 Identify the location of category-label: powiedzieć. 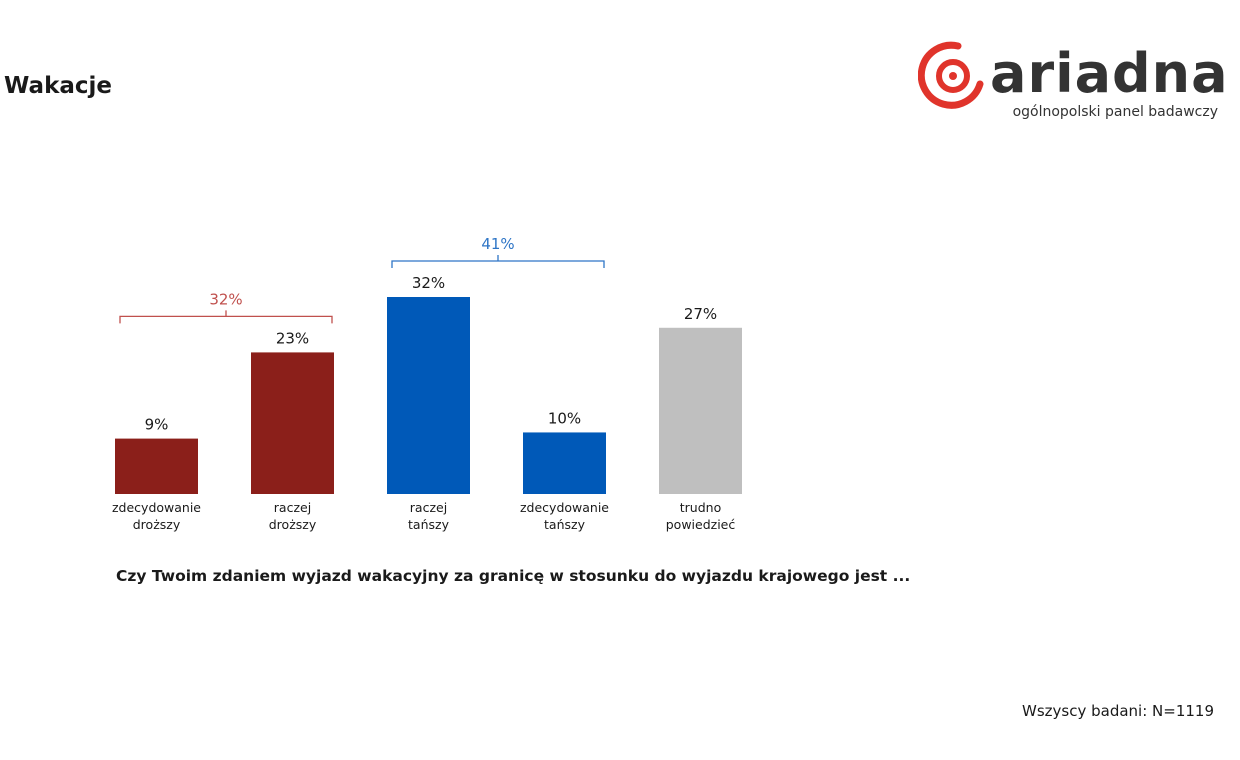
(701, 524).